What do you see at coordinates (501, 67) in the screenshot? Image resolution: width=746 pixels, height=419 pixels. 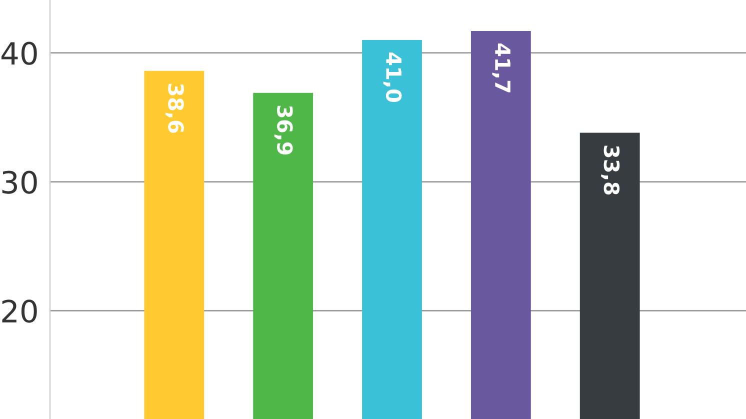 I see `data-label: 41,7` at bounding box center [501, 67].